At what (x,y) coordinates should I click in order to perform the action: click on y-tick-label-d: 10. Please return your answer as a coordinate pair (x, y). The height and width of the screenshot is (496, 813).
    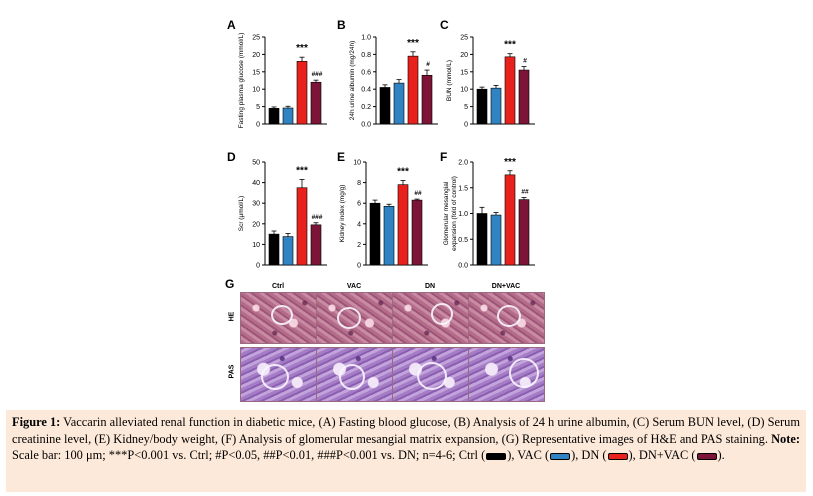
    Looking at the image, I should click on (256, 245).